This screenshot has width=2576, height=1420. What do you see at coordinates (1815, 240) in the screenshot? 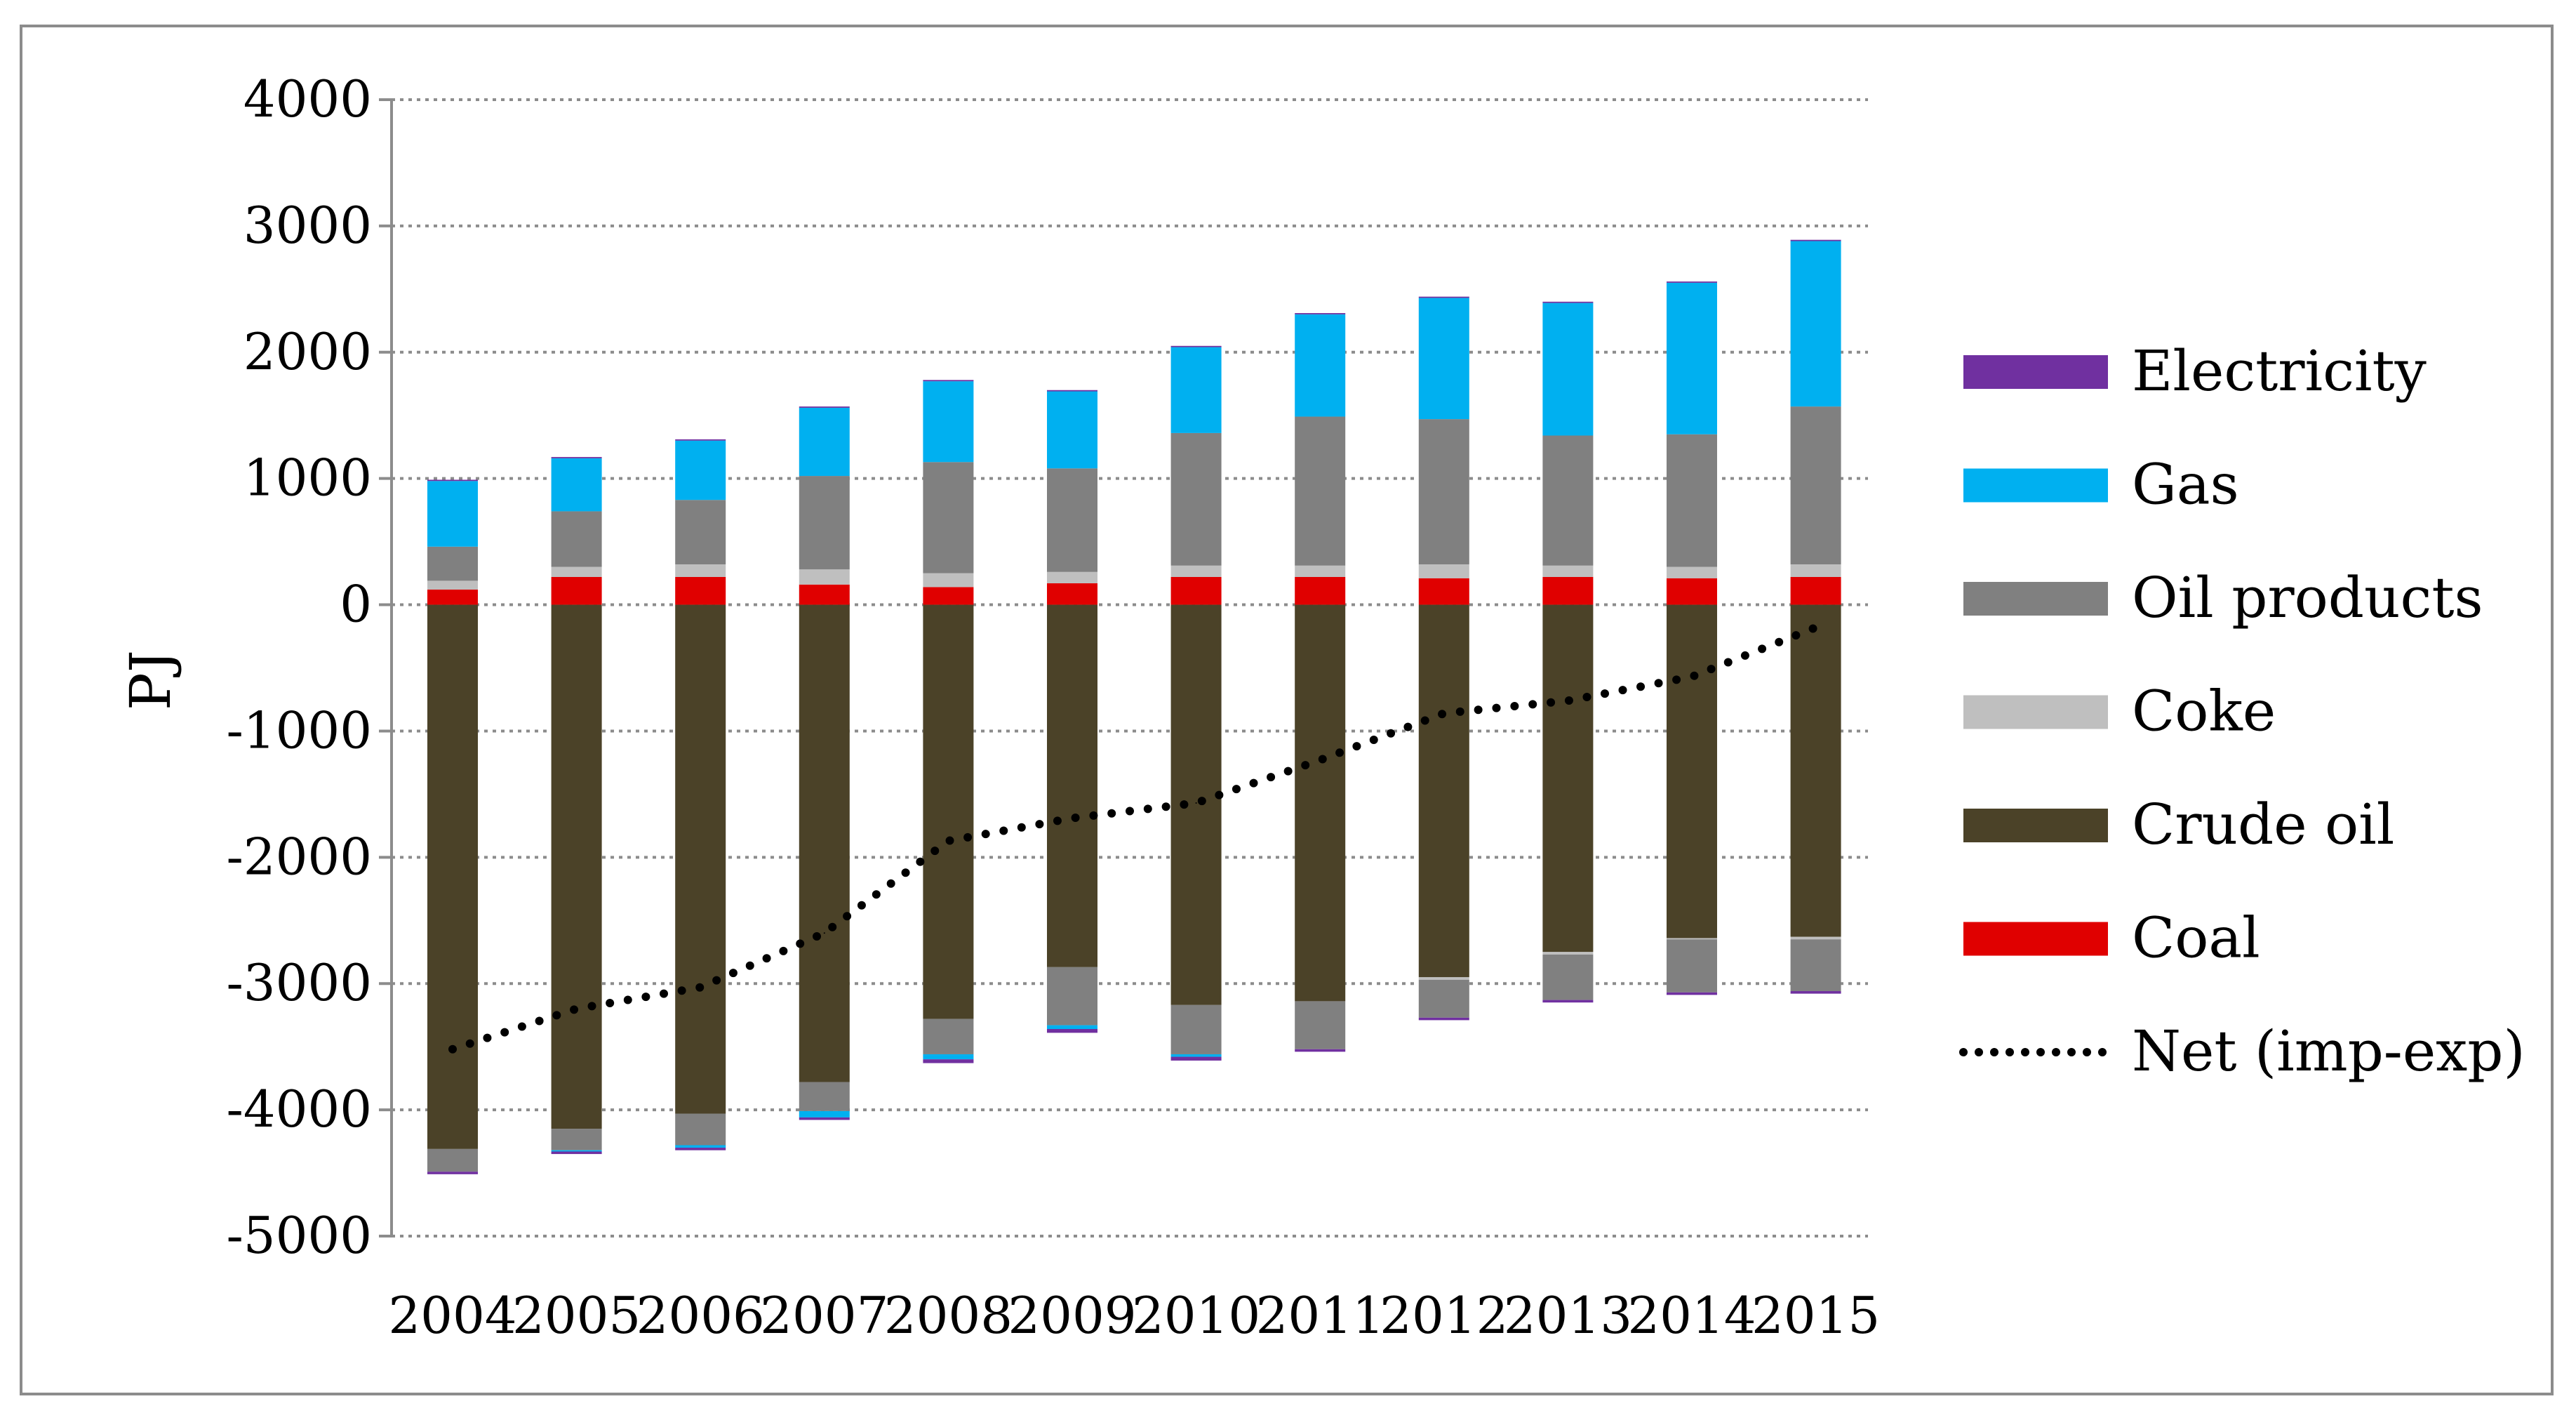
I see `bar-electricity-2015` at bounding box center [1815, 240].